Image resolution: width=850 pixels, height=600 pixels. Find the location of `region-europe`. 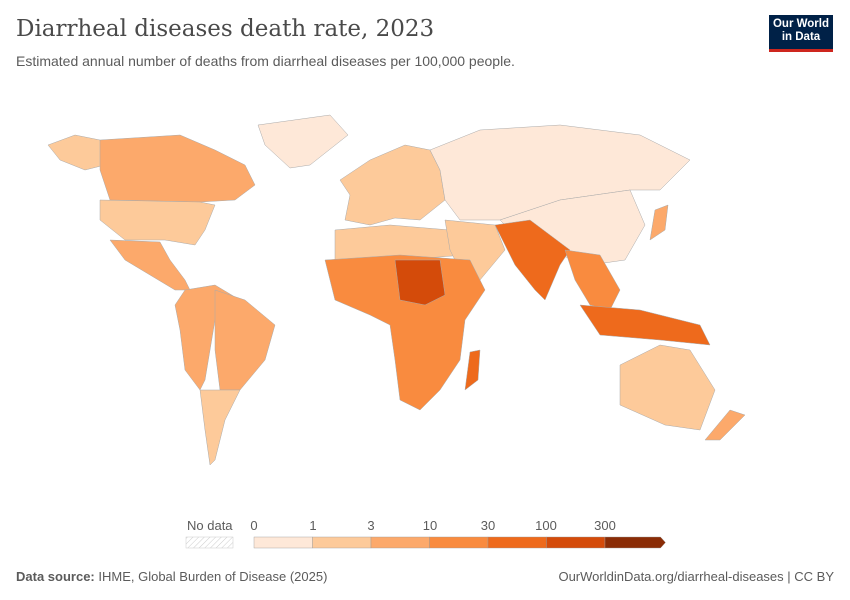

region-europe is located at coordinates (392, 185).